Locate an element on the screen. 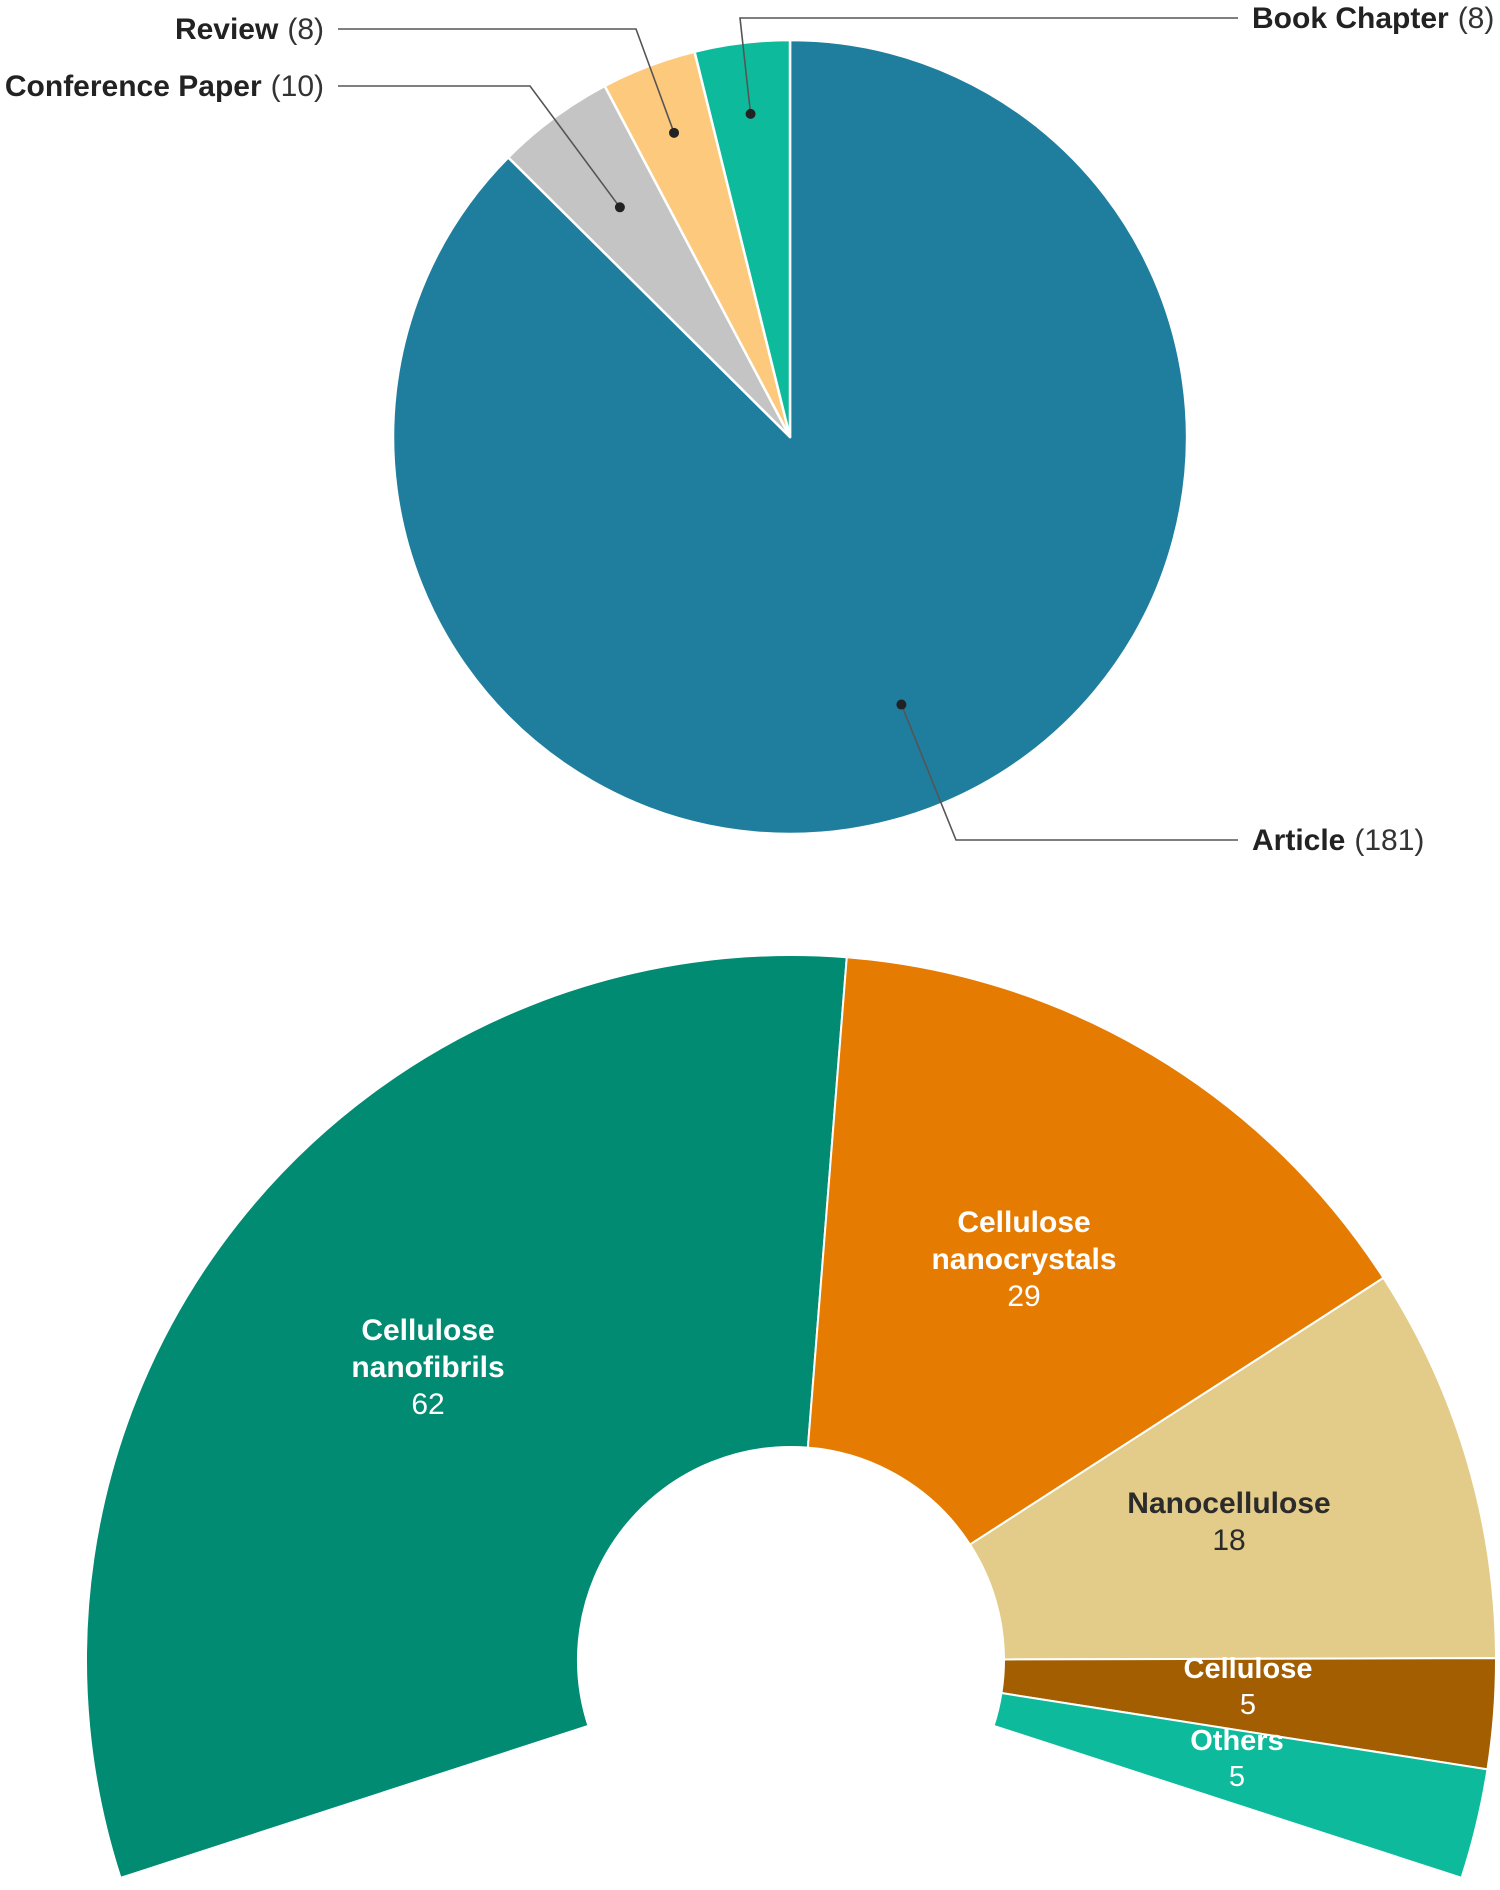 The height and width of the screenshot is (1890, 1500). donut-slice-cellulose-nanocrystals is located at coordinates (1095, 1251).